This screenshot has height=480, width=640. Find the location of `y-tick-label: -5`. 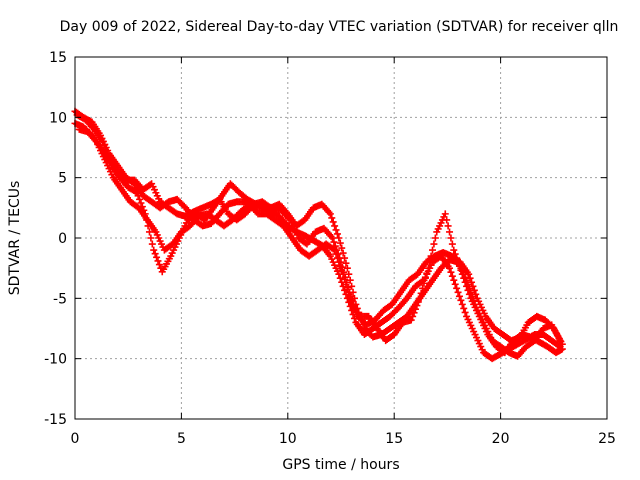

y-tick-label: -5 is located at coordinates (60, 299).